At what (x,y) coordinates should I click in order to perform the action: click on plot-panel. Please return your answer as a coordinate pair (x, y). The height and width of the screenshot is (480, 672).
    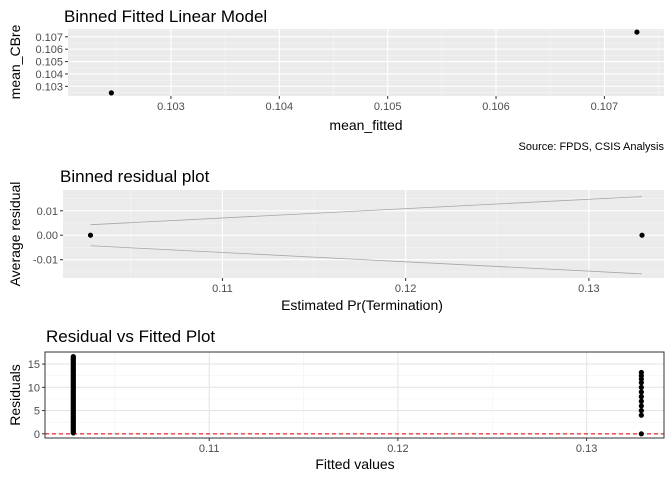
    Looking at the image, I should click on (366, 62).